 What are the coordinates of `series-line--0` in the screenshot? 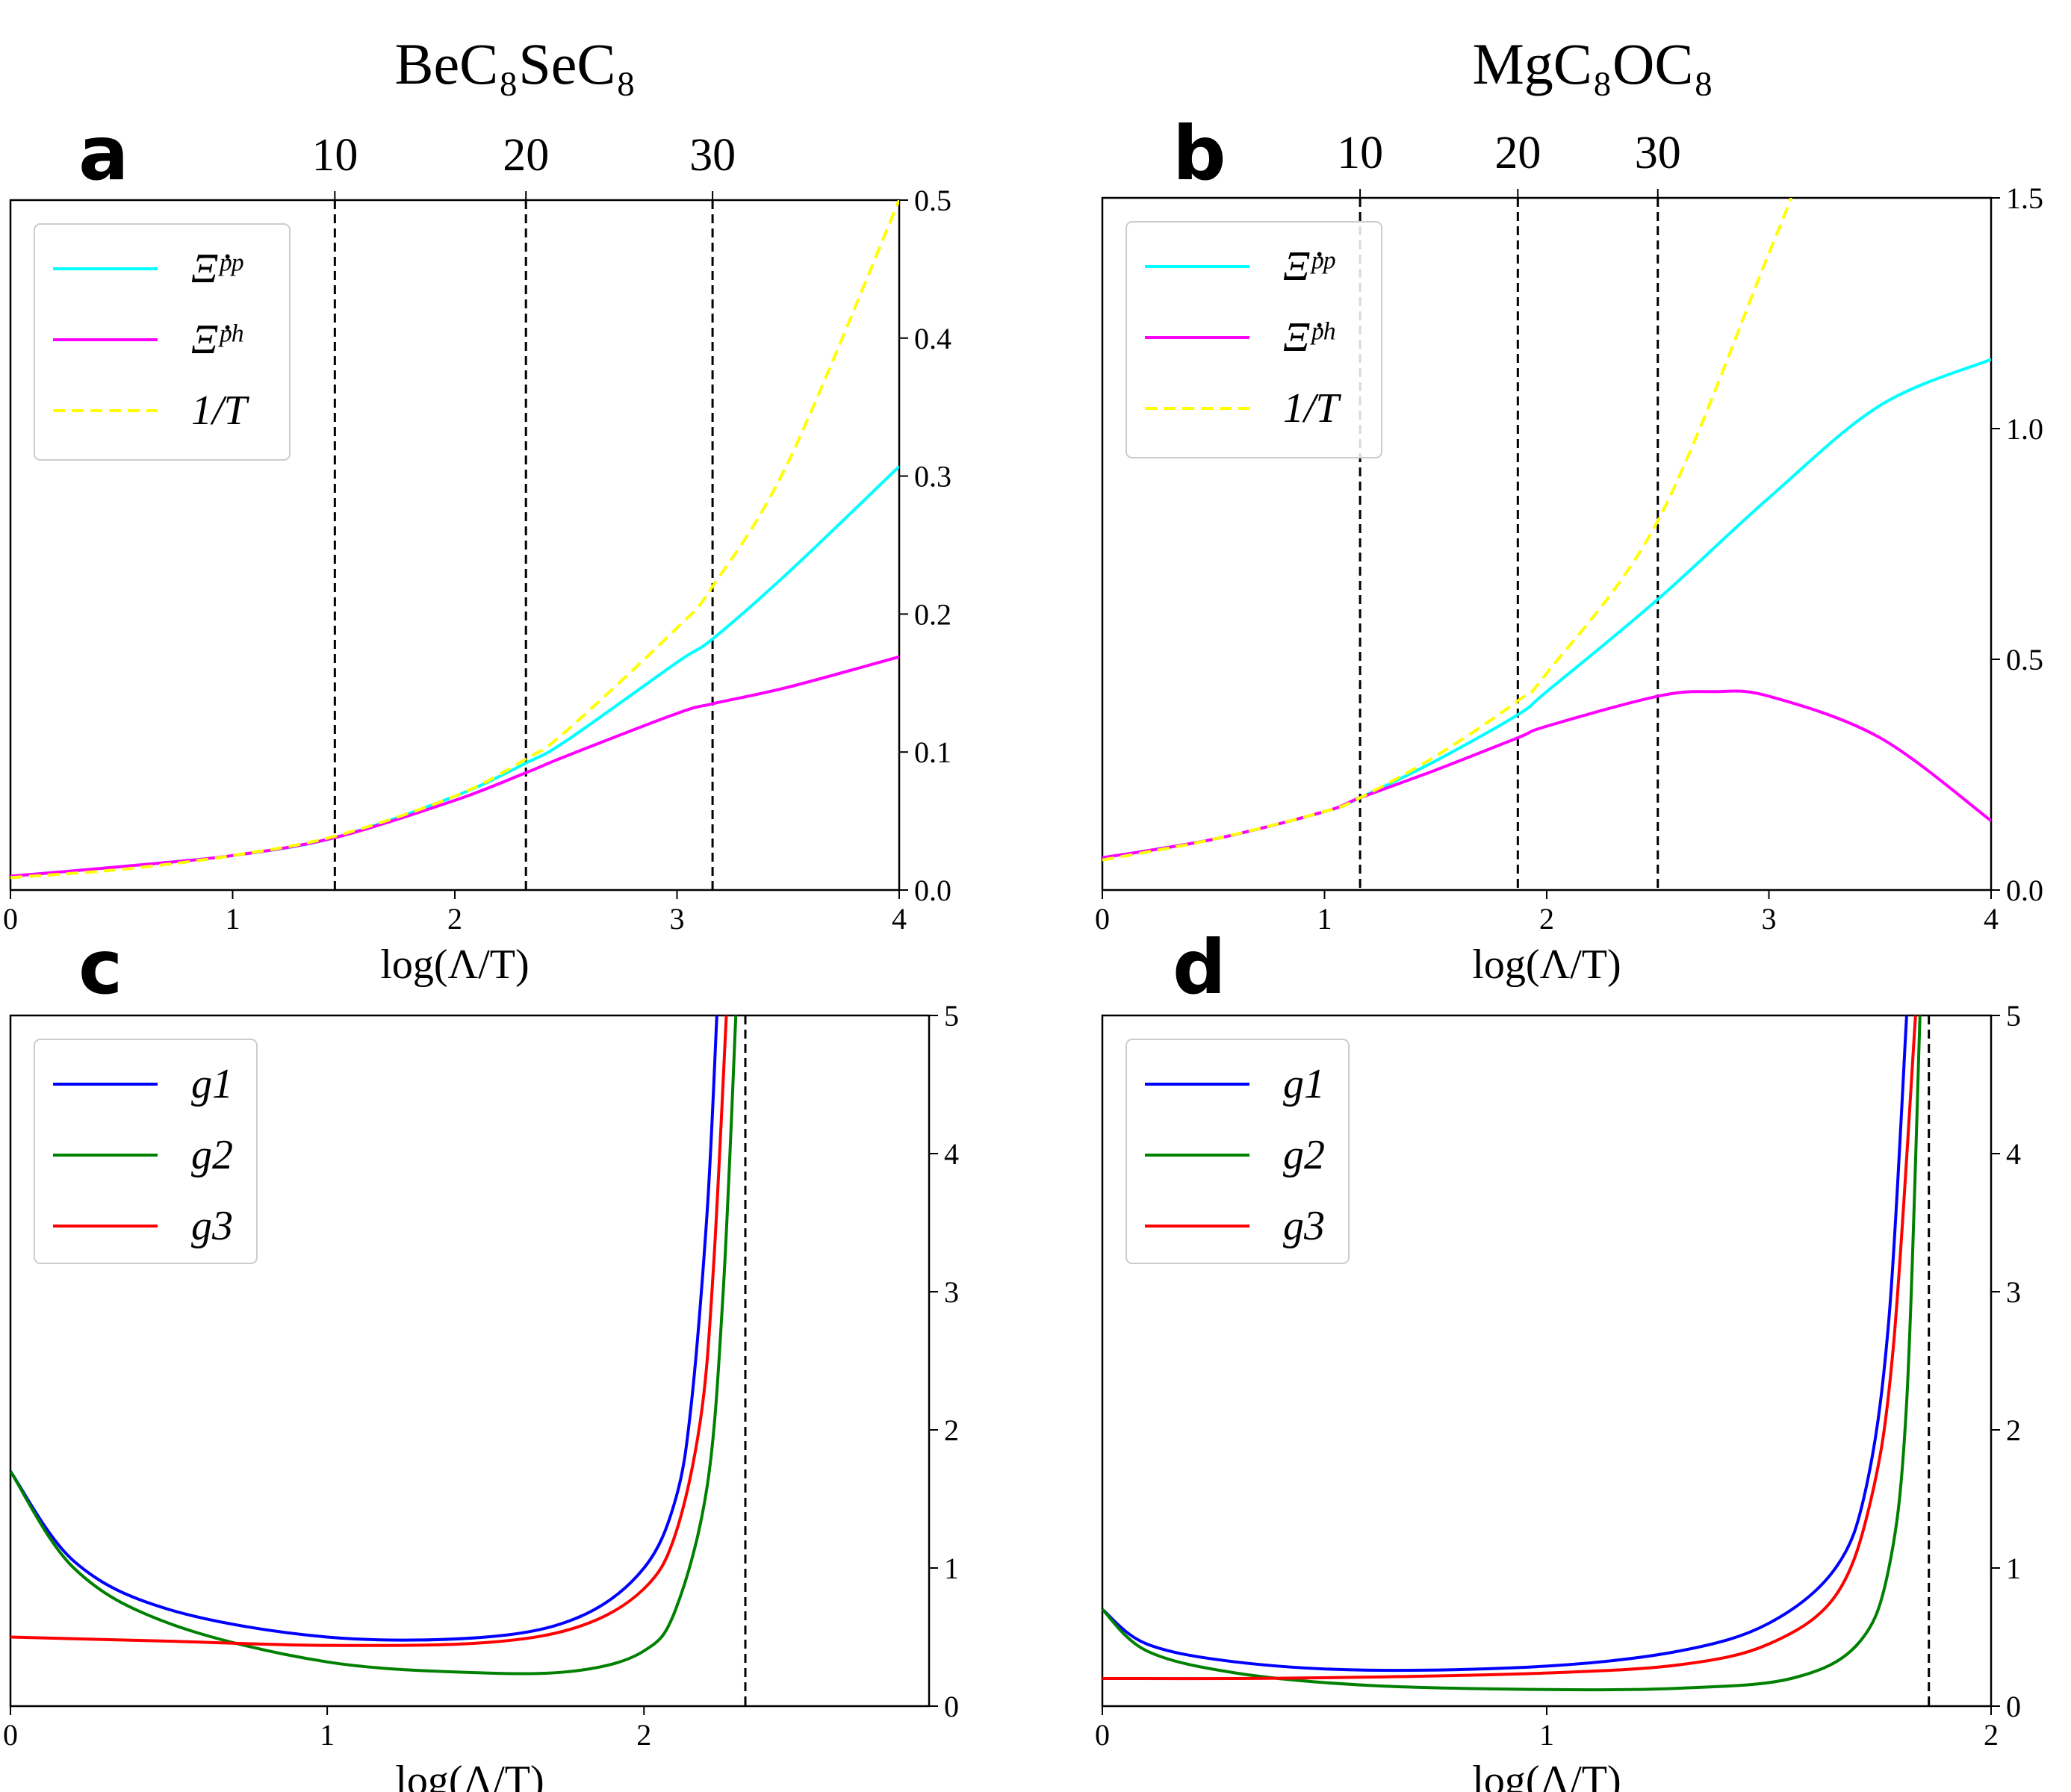 It's located at (454, 671).